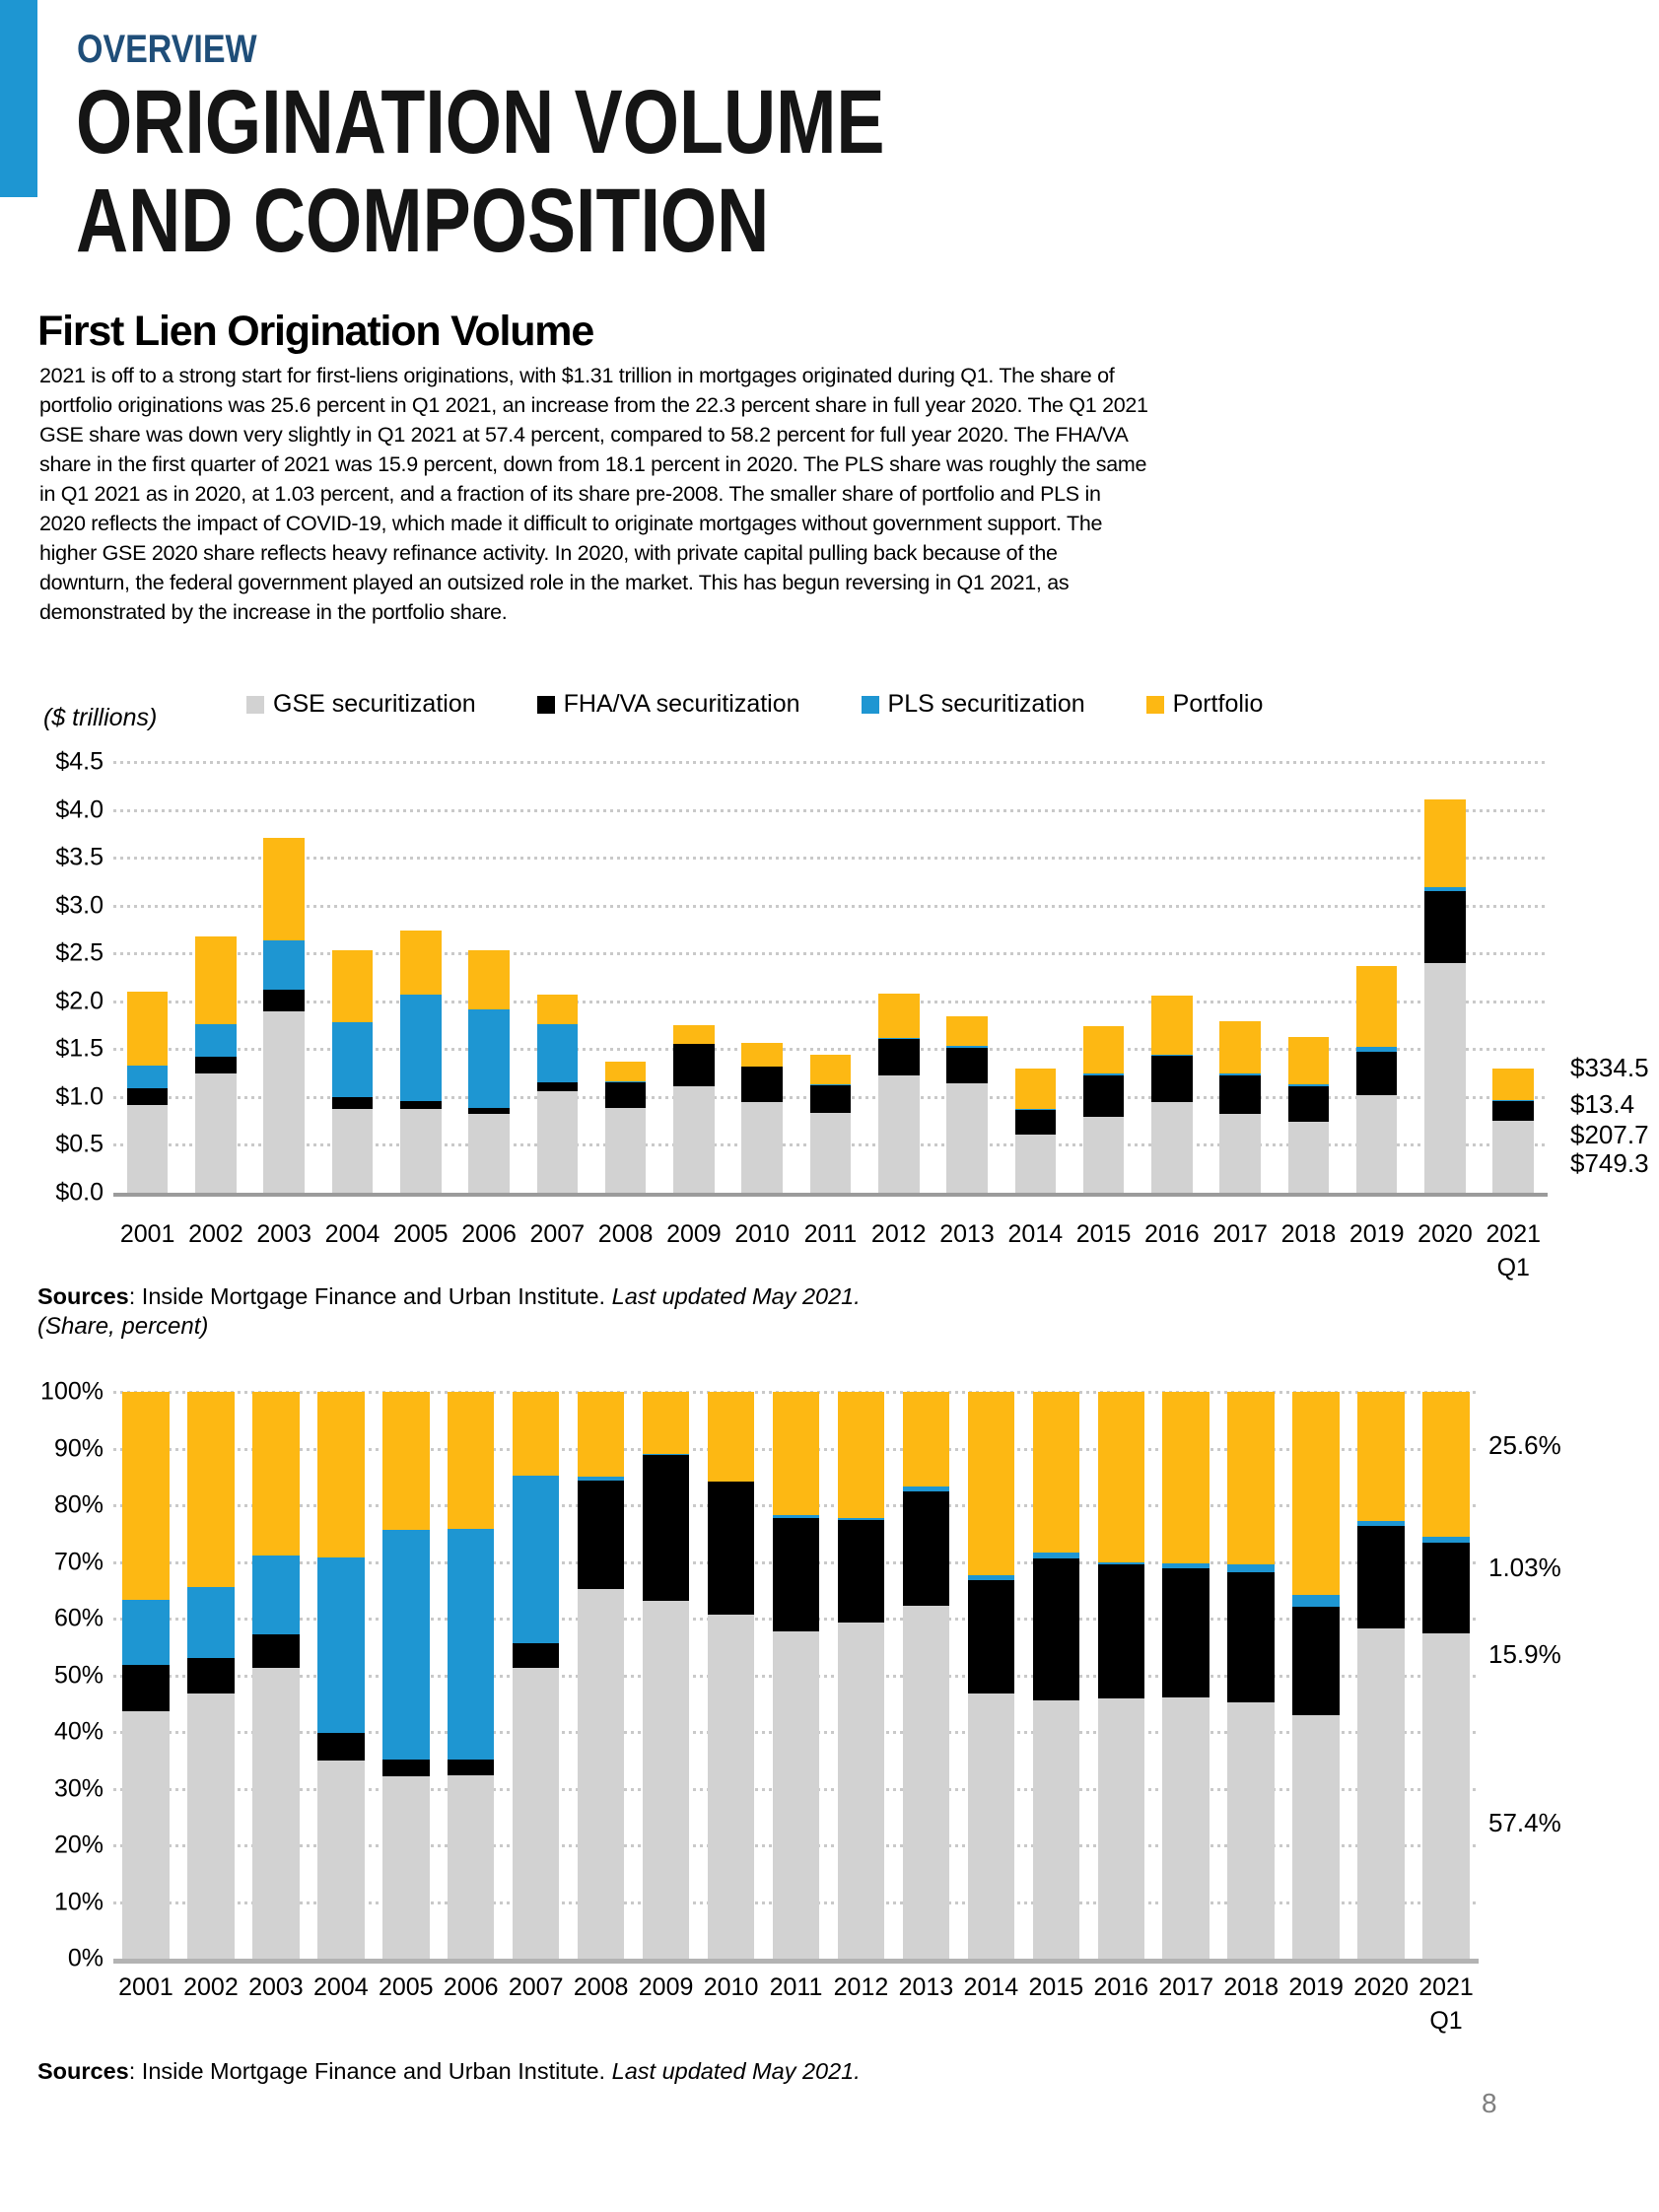 This screenshot has width=1659, height=2212. Describe the element at coordinates (1489, 2103) in the screenshot. I see `page-number: 8` at that location.